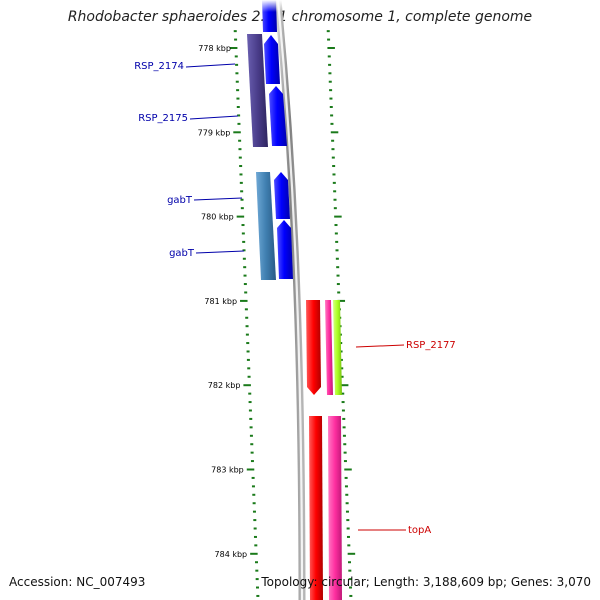 This screenshot has height=600, width=600. I want to click on tick-label: 780 kbp, so click(217, 217).